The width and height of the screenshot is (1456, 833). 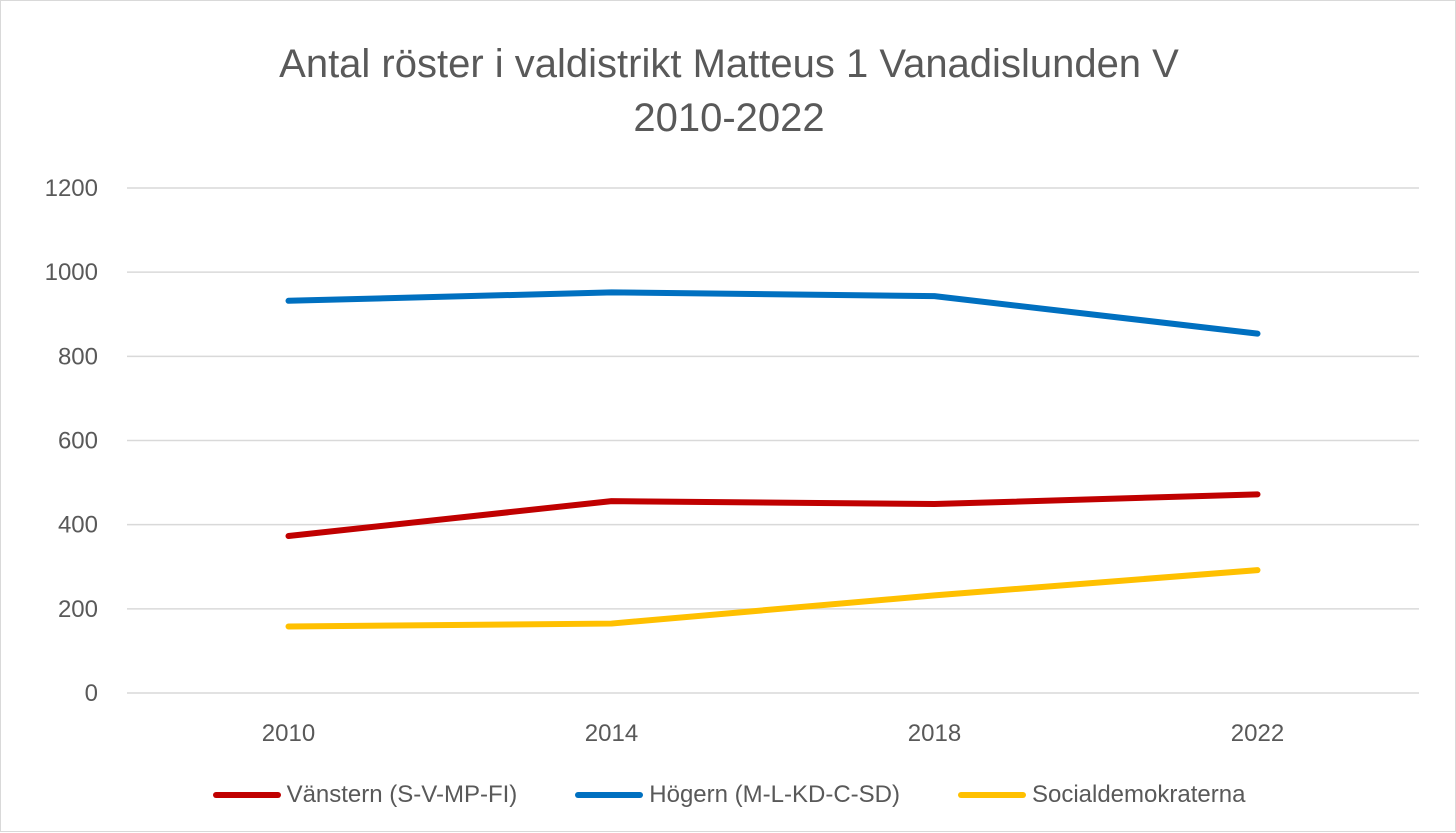 What do you see at coordinates (71, 272) in the screenshot?
I see `y-tick-label: 1000` at bounding box center [71, 272].